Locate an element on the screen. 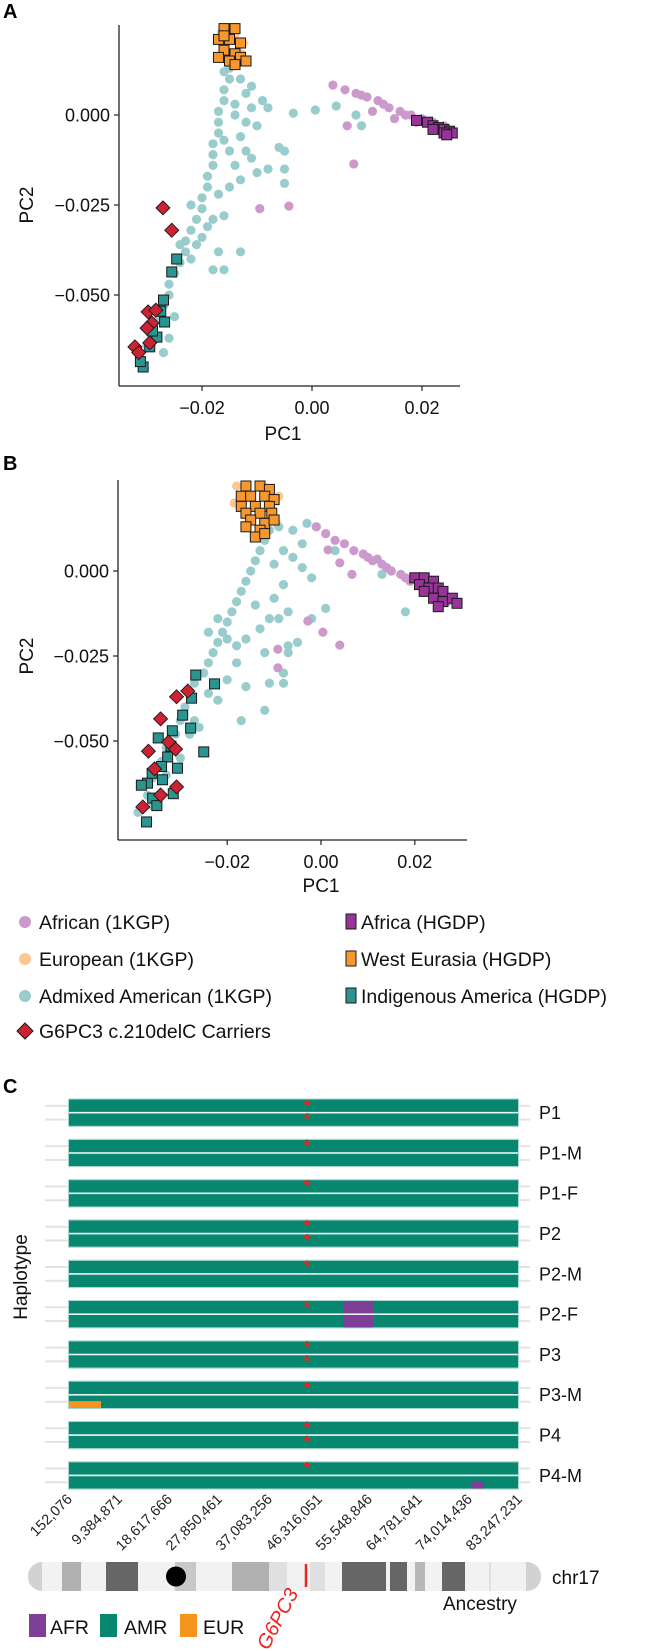 This screenshot has height=1651, width=645. ancestry-legend-label: AFR is located at coordinates (69, 1628).